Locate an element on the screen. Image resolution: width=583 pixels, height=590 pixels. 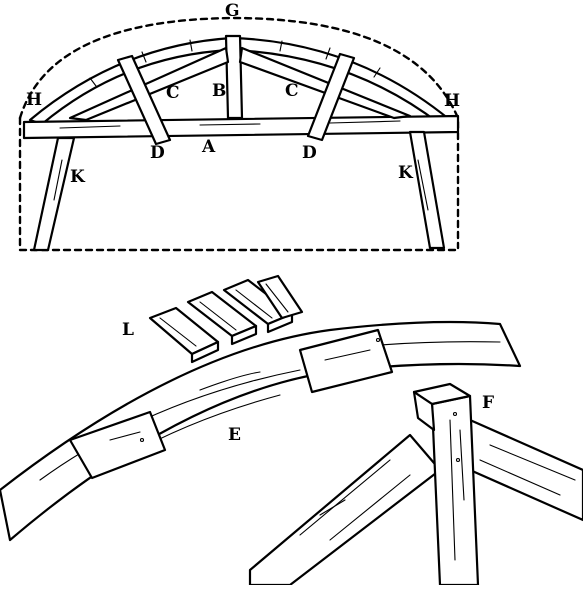
rib-segment-marks is located at coordinates (235, 63).